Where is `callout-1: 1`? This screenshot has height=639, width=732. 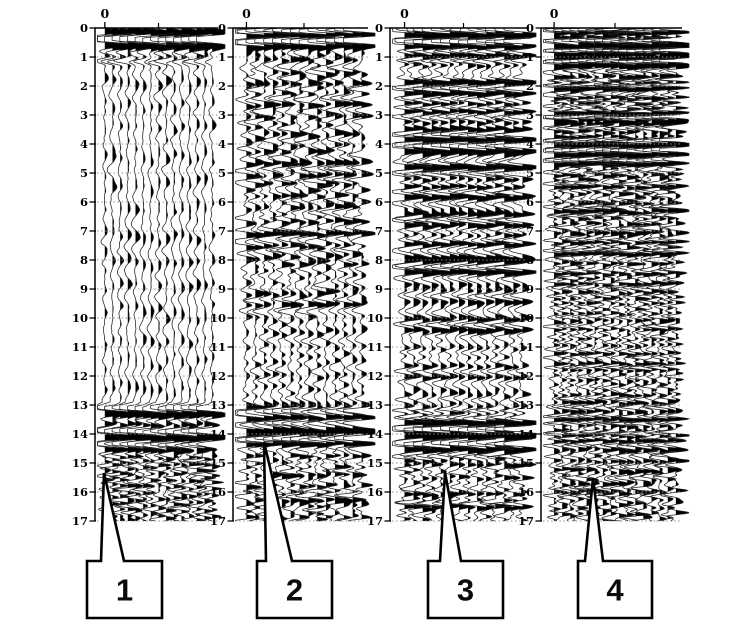 callout-1: 1 is located at coordinates (124, 546).